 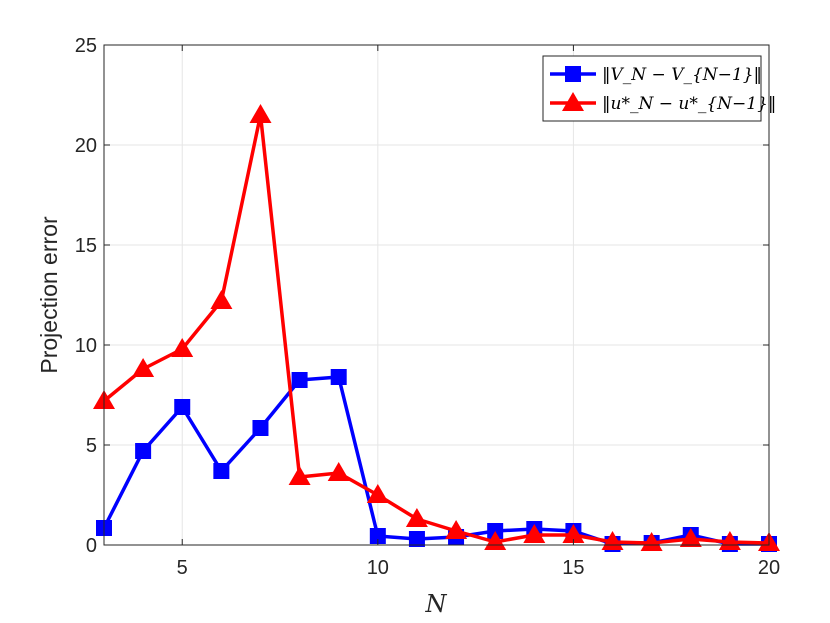 What do you see at coordinates (86, 46) in the screenshot?
I see `y-tick-label: 25` at bounding box center [86, 46].